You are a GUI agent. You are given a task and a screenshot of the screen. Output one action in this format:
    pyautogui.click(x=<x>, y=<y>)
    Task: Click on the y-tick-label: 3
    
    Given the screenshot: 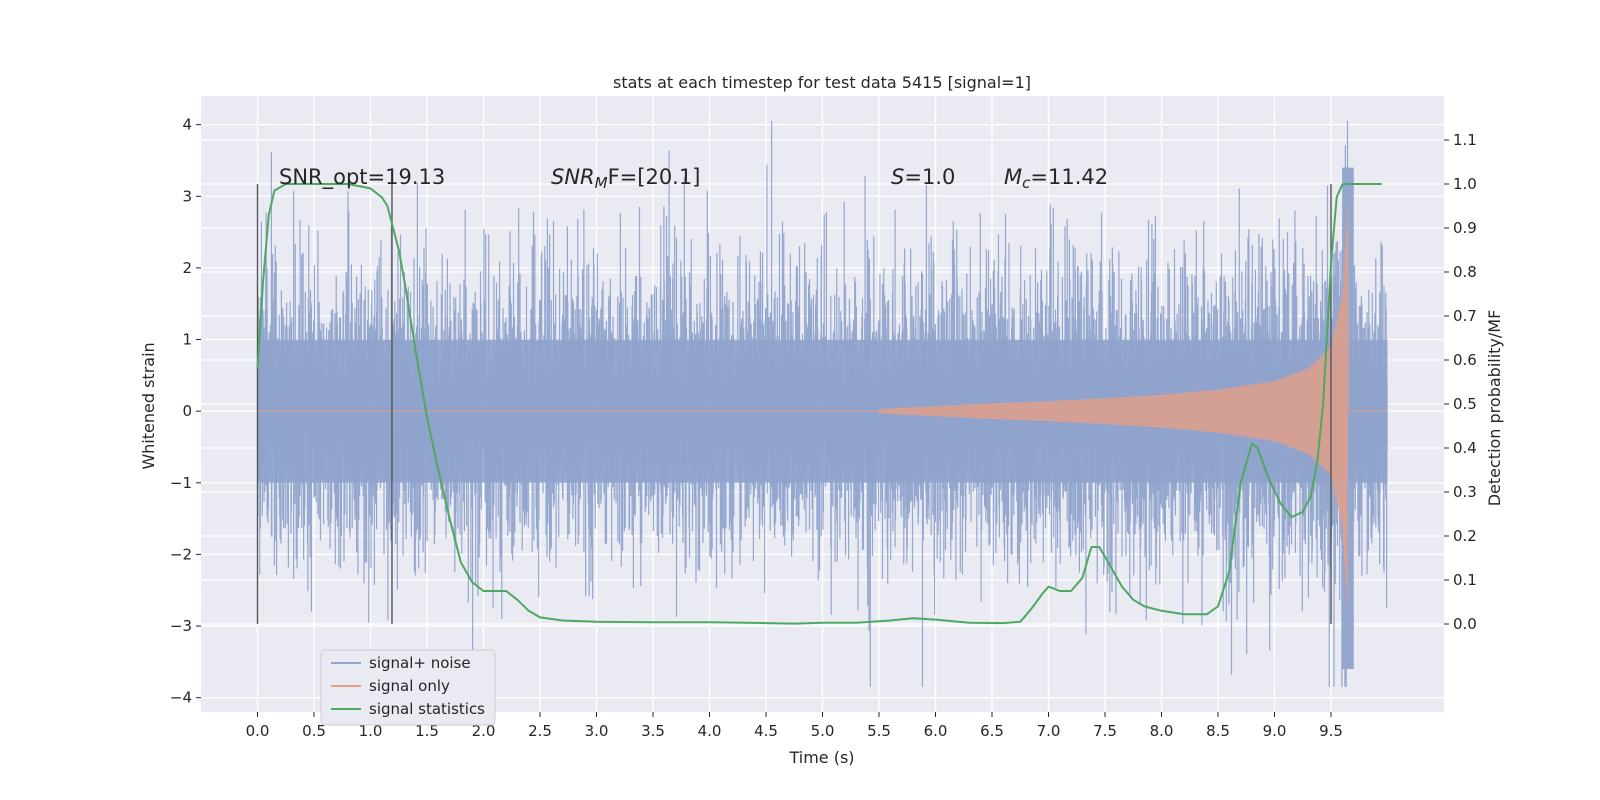 What is the action you would take?
    pyautogui.click(x=187, y=196)
    